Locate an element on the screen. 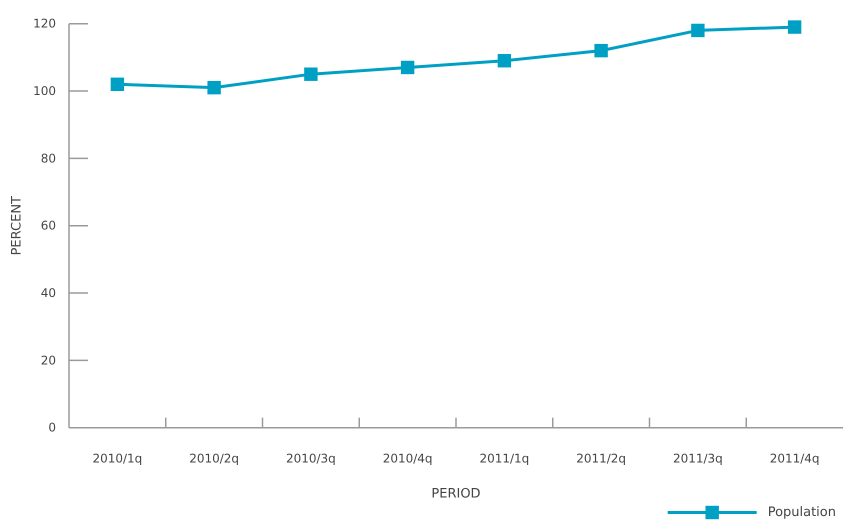 This screenshot has height=528, width=844. y-tick-label: 20 is located at coordinates (48, 360).